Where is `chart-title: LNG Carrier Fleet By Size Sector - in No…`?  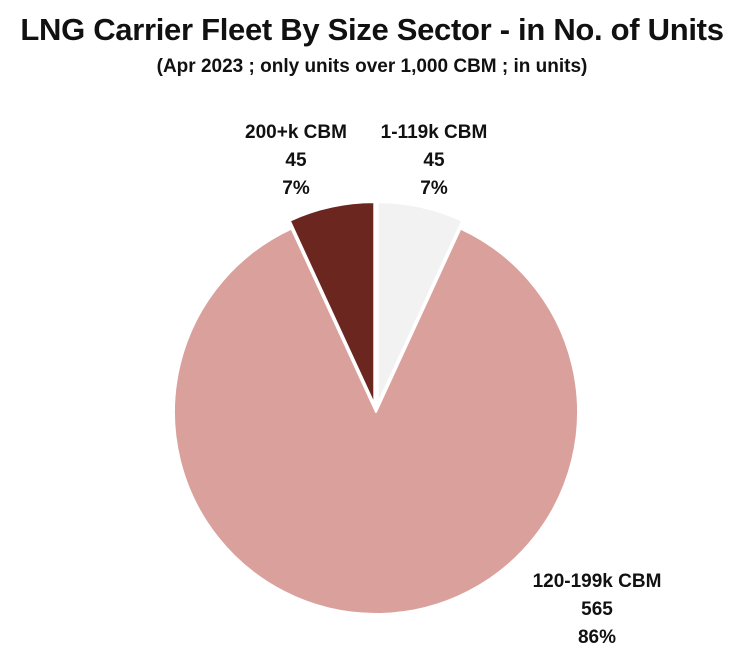
chart-title: LNG Carrier Fleet By Size Sector - in No… is located at coordinates (372, 29).